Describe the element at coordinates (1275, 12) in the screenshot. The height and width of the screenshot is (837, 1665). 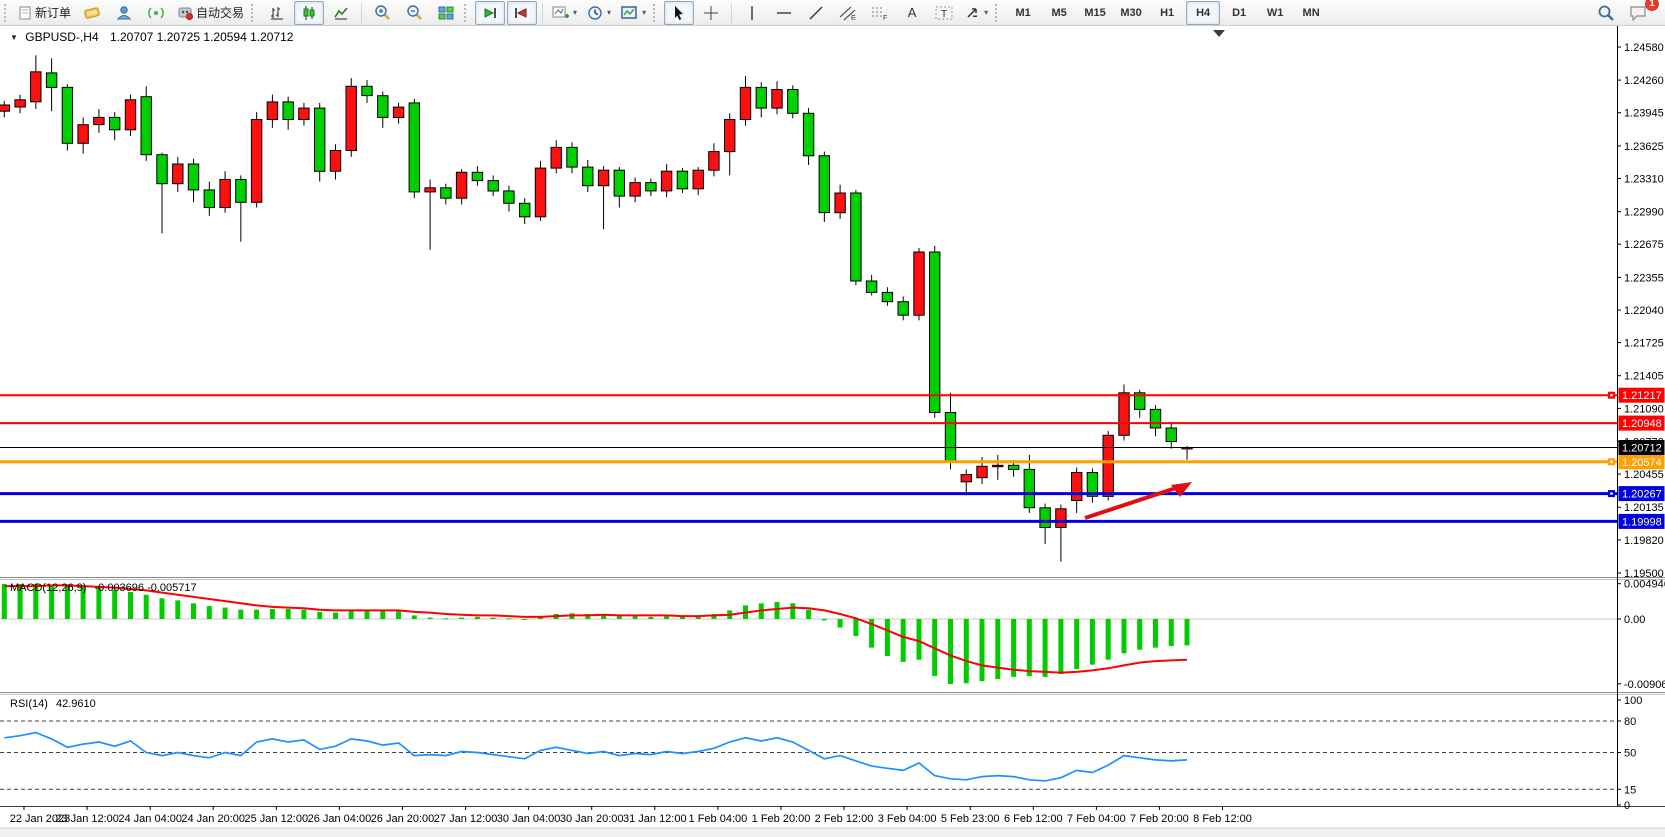
I see `timeframe-w1-button: W1` at that location.